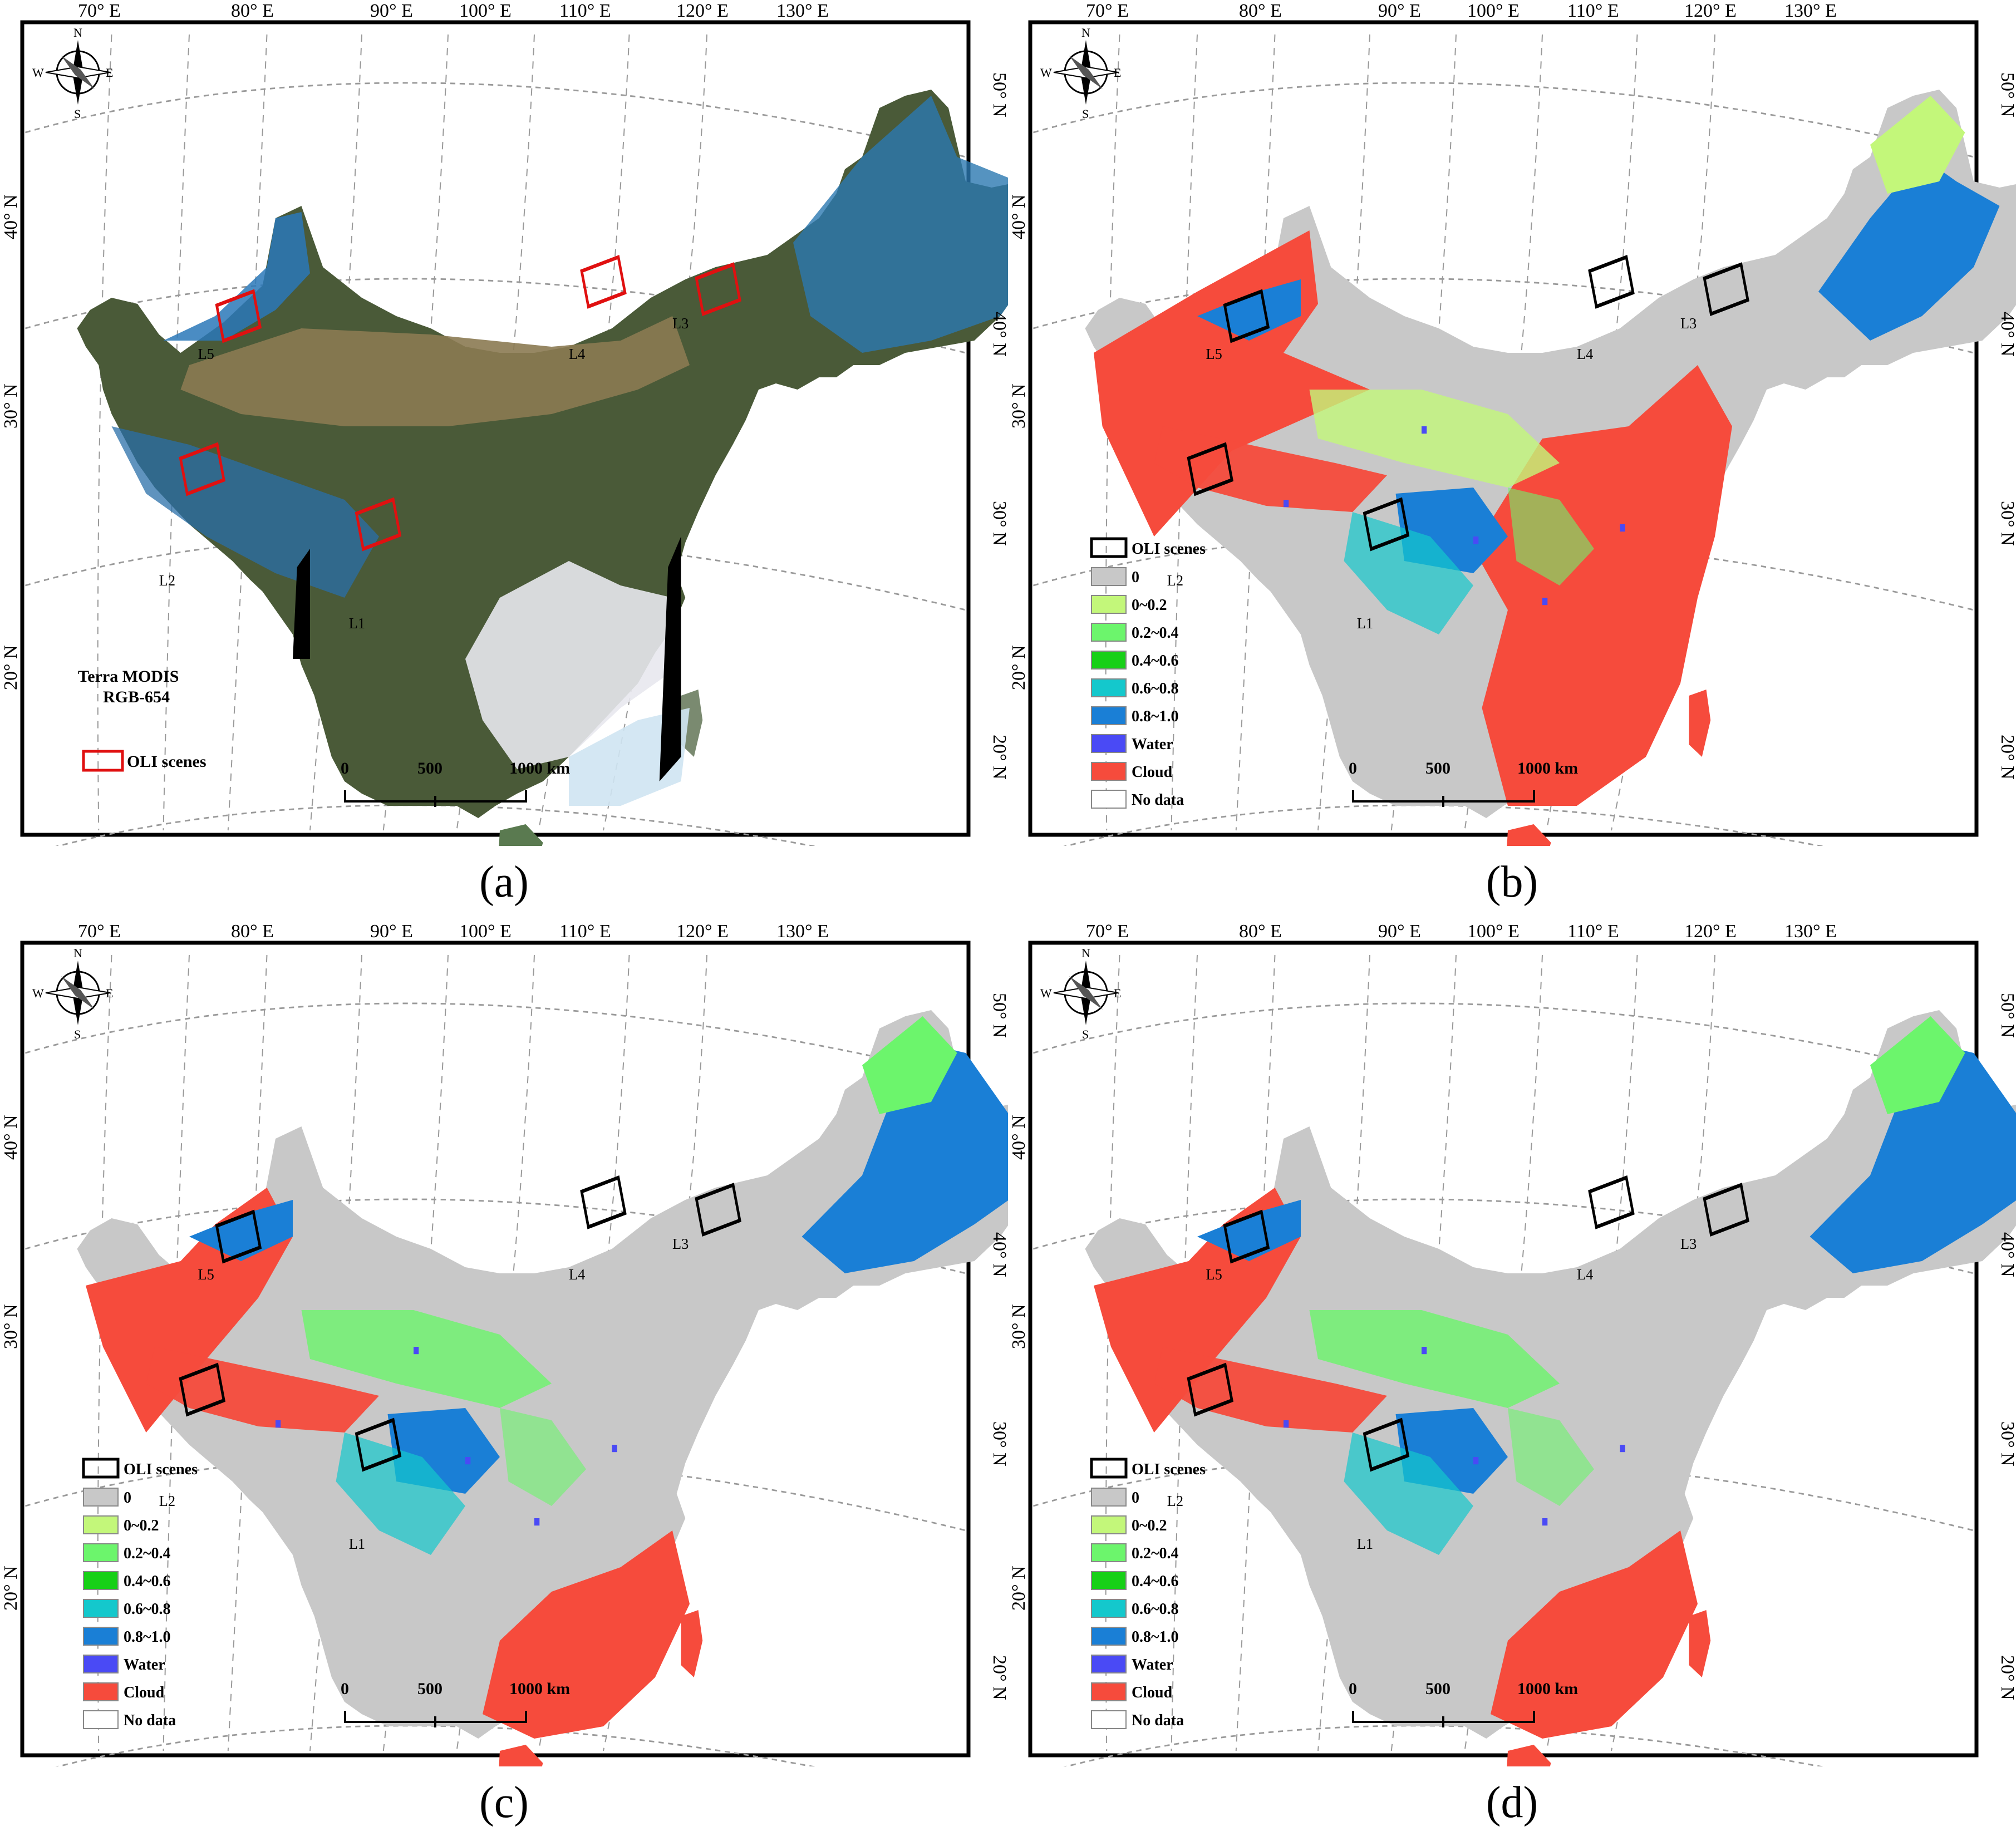  I want to click on compass-e-label: E, so click(1117, 73).